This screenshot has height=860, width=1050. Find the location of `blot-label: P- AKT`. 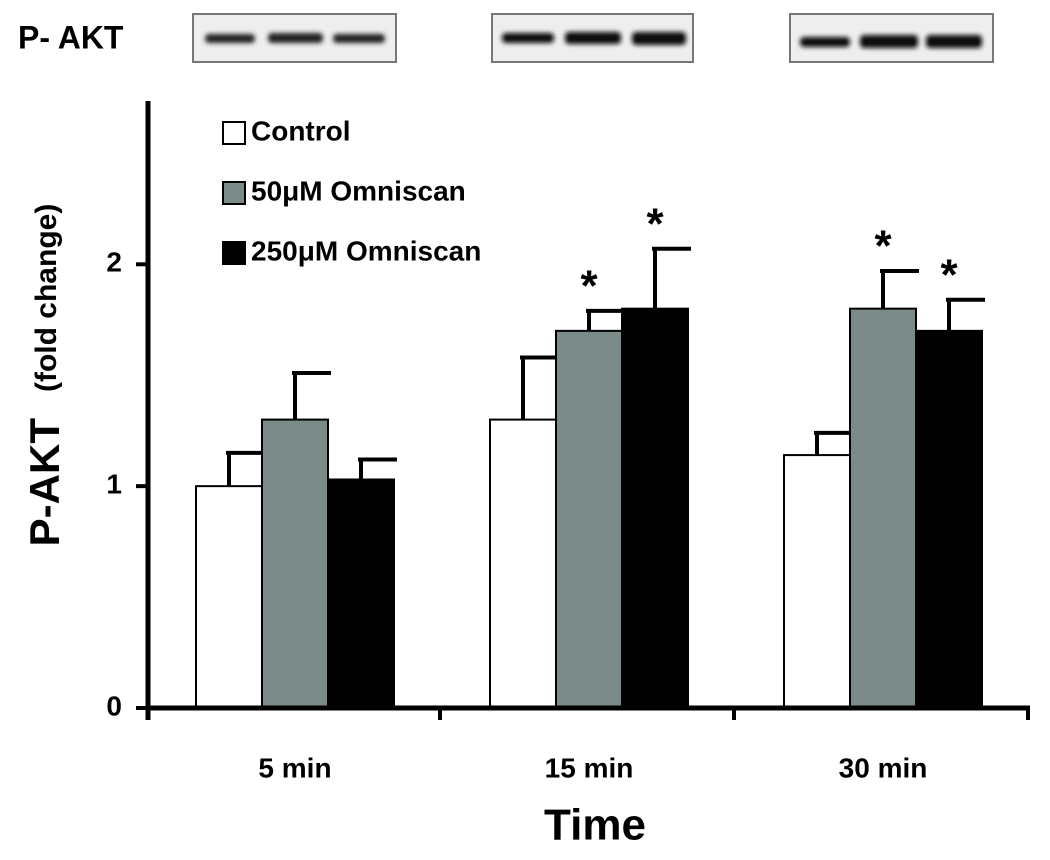

blot-label: P- AKT is located at coordinates (71, 37).